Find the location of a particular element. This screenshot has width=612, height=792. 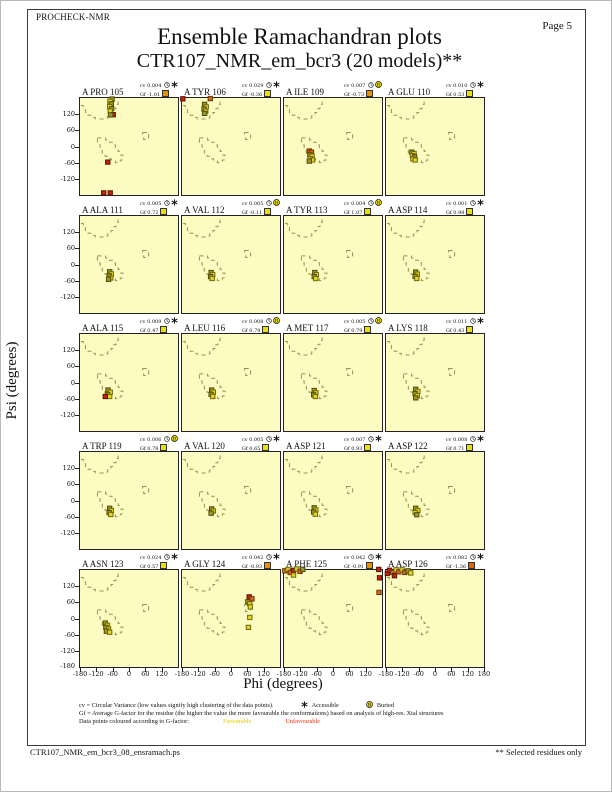

residue-stats: cv 0.024 Gf 0.57 is located at coordinates (159, 562).